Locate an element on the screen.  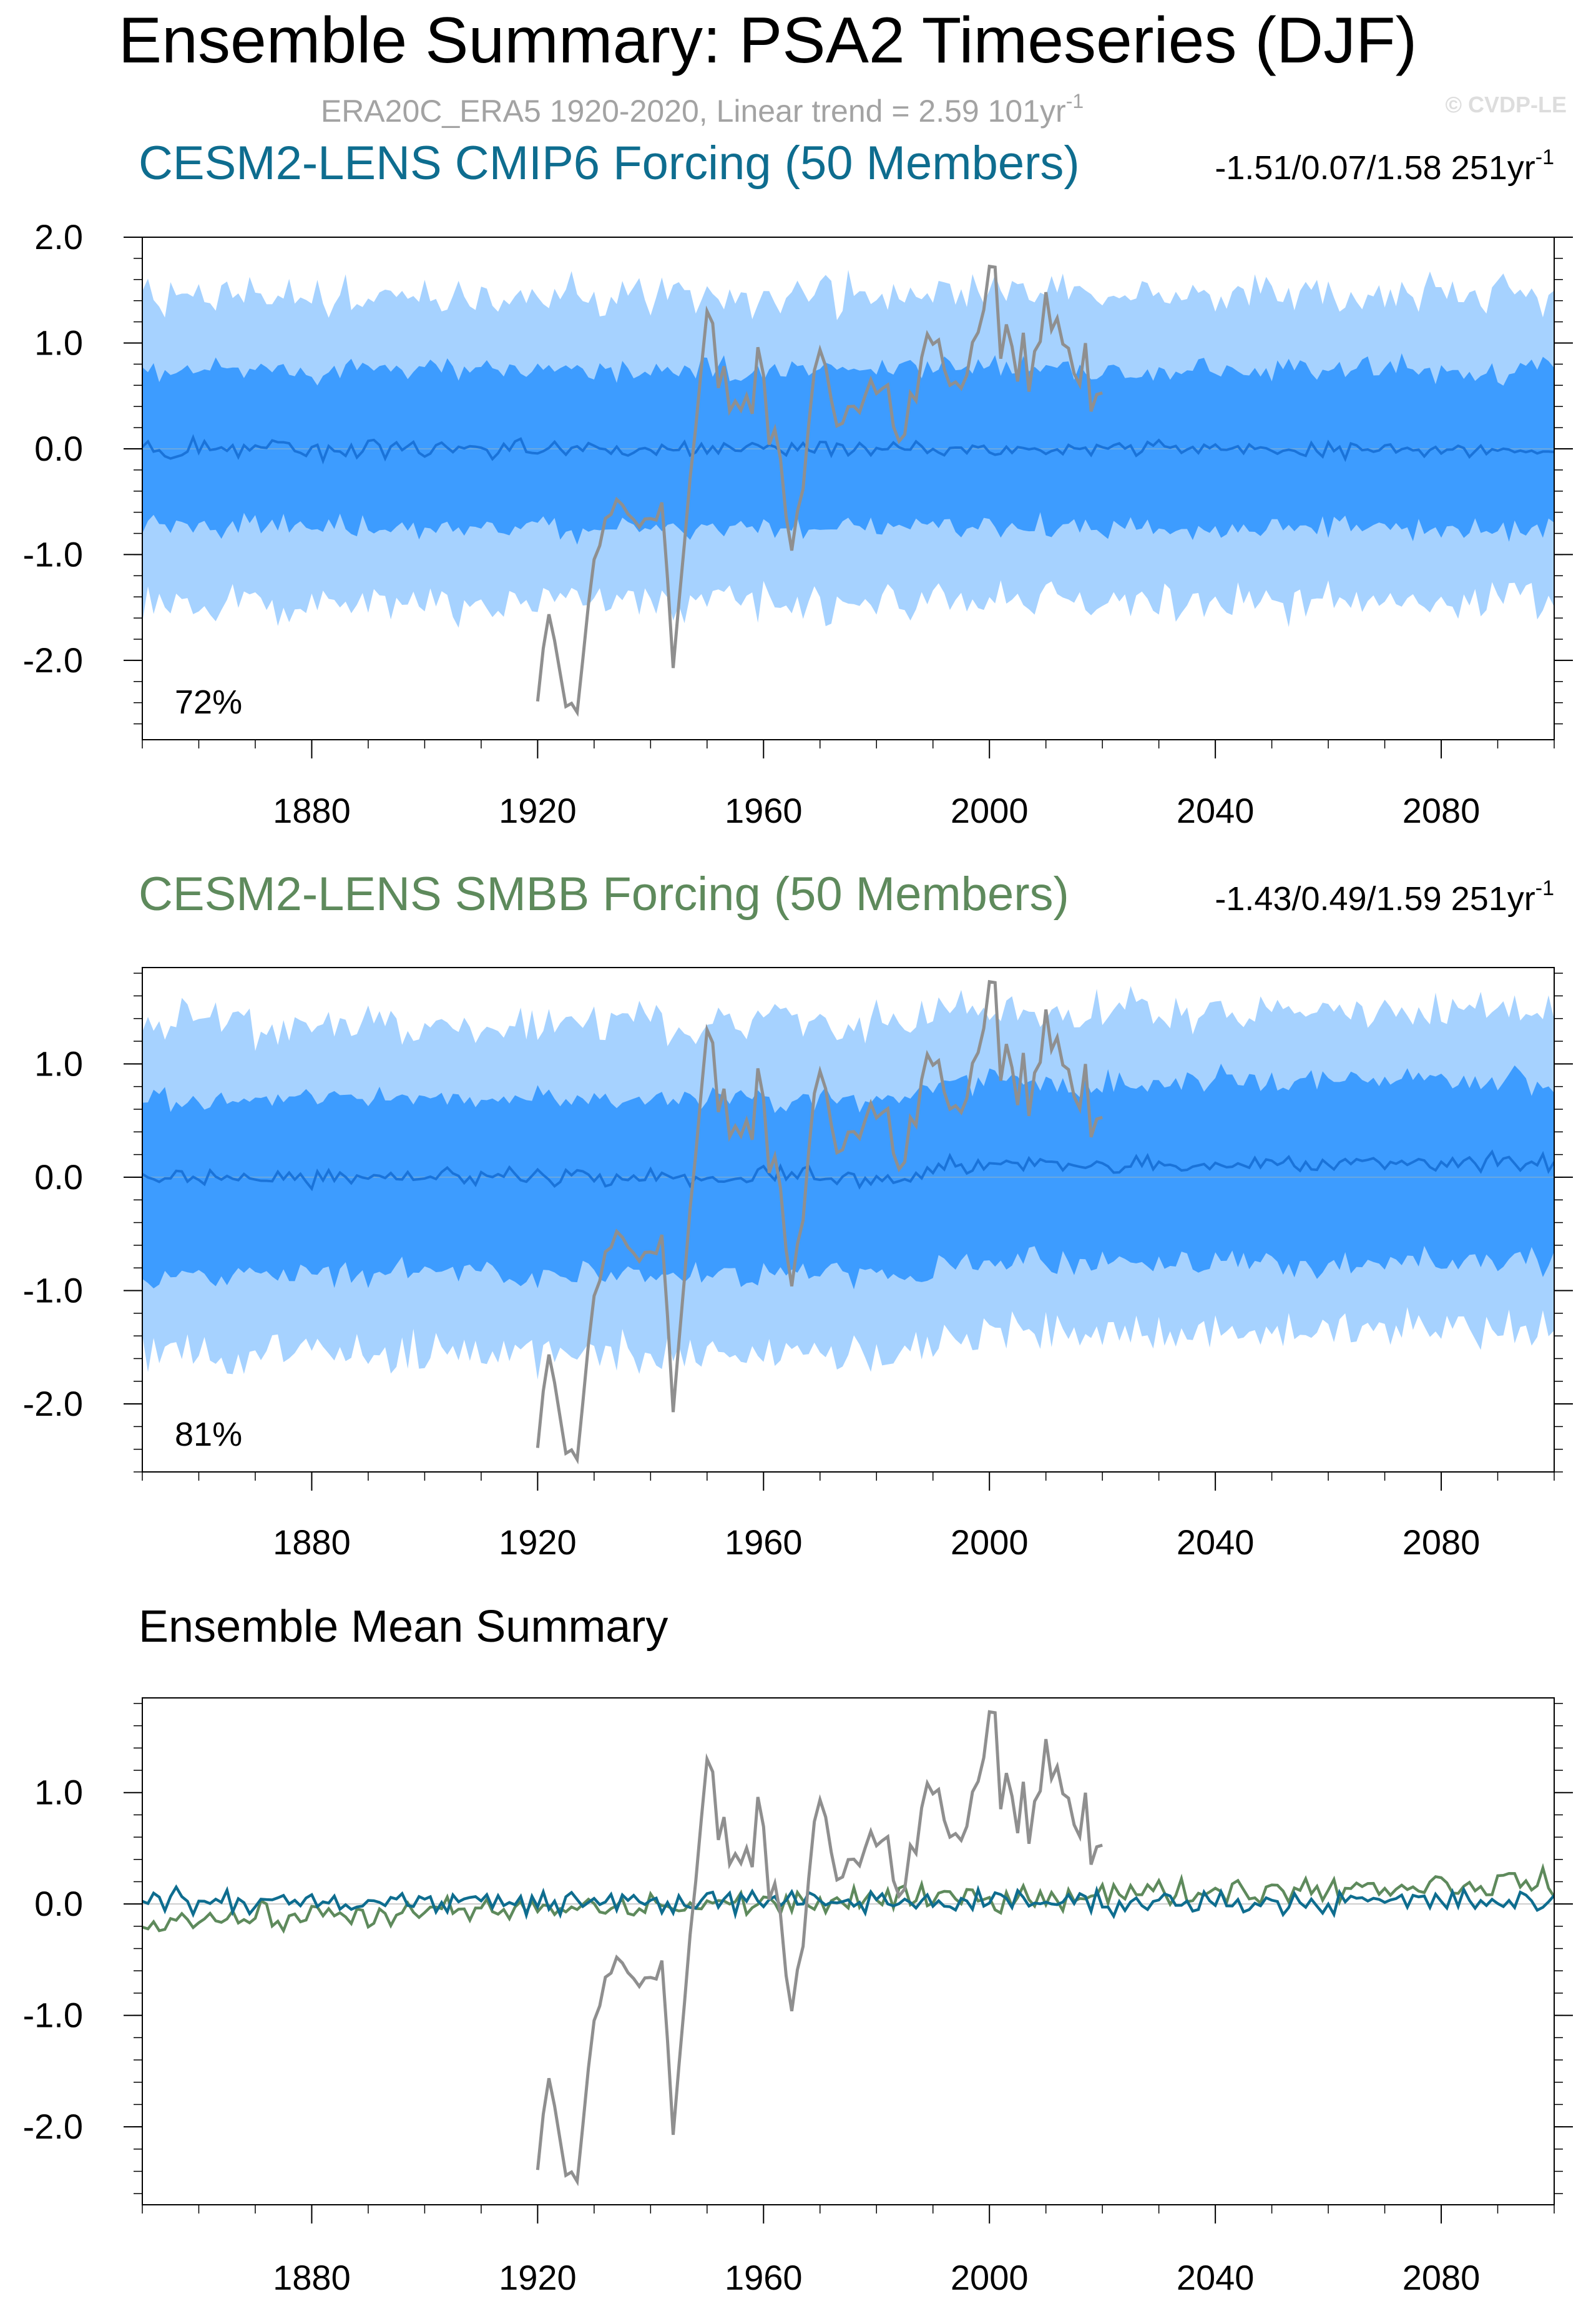
copyright-label: © CVDP-LE is located at coordinates (1506, 104).